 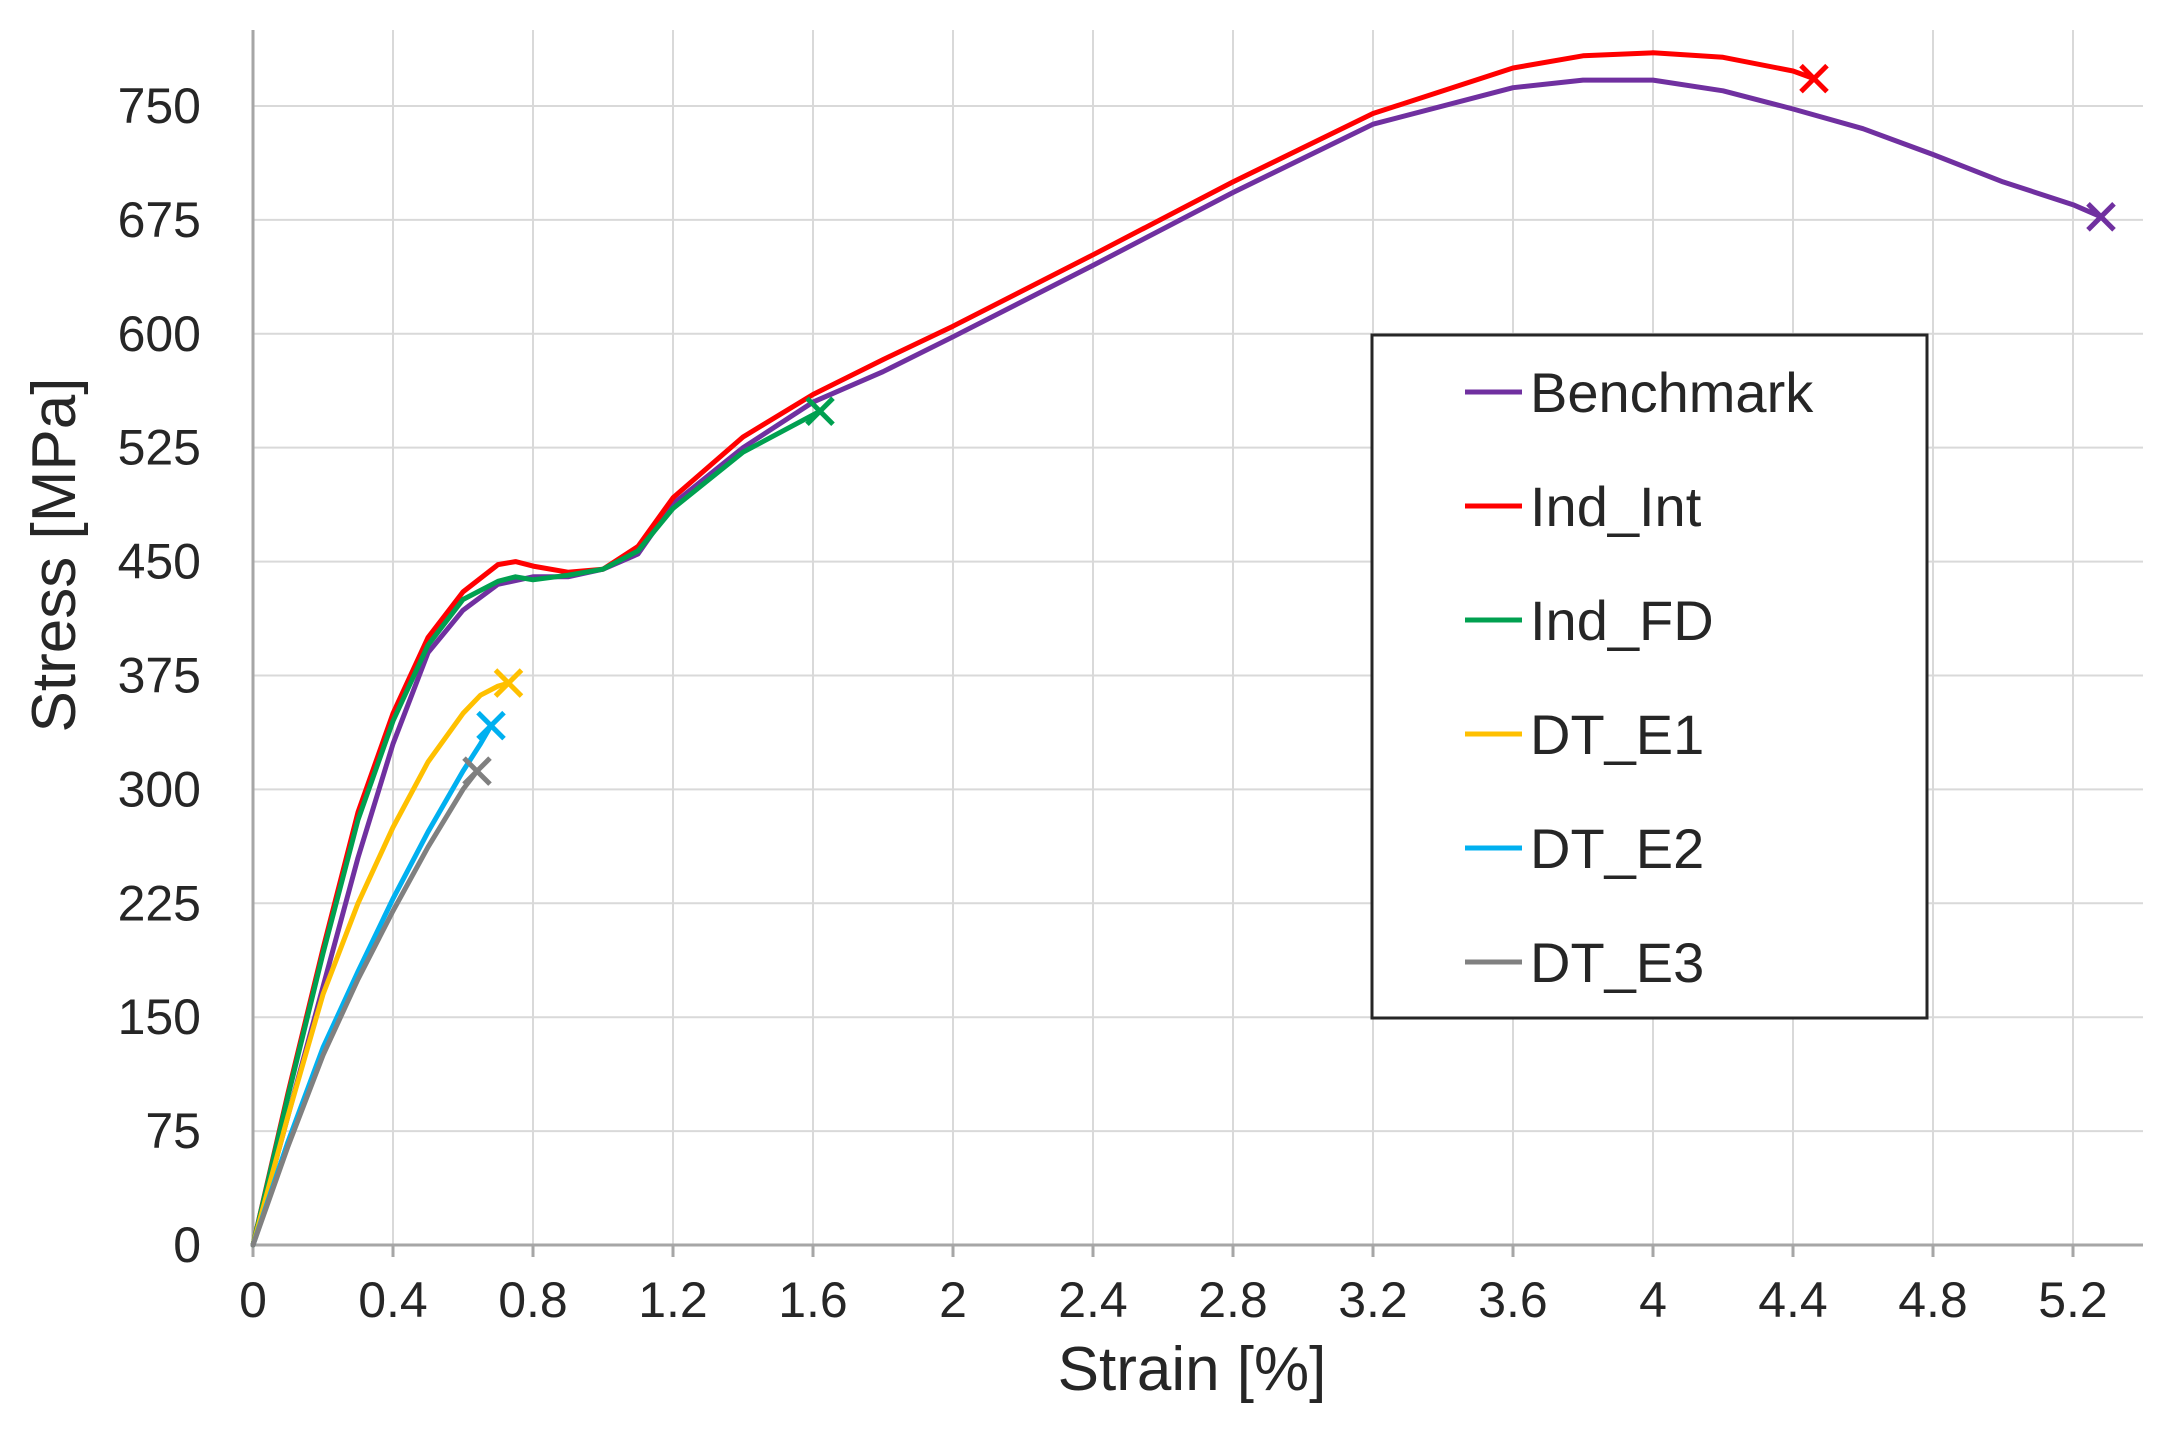 What do you see at coordinates (159, 1017) in the screenshot?
I see `y-tick-label: 150` at bounding box center [159, 1017].